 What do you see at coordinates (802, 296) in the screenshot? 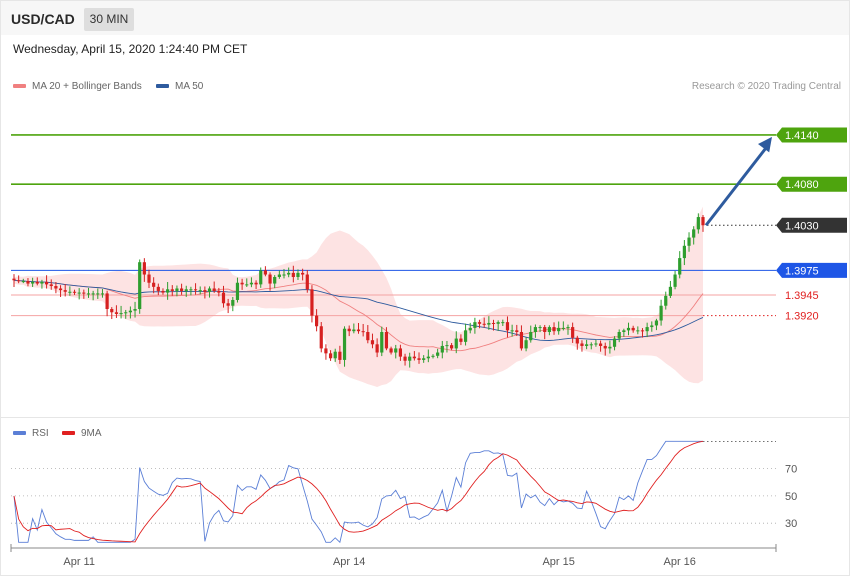
I see `price-label-4: 1.3945` at bounding box center [802, 296].